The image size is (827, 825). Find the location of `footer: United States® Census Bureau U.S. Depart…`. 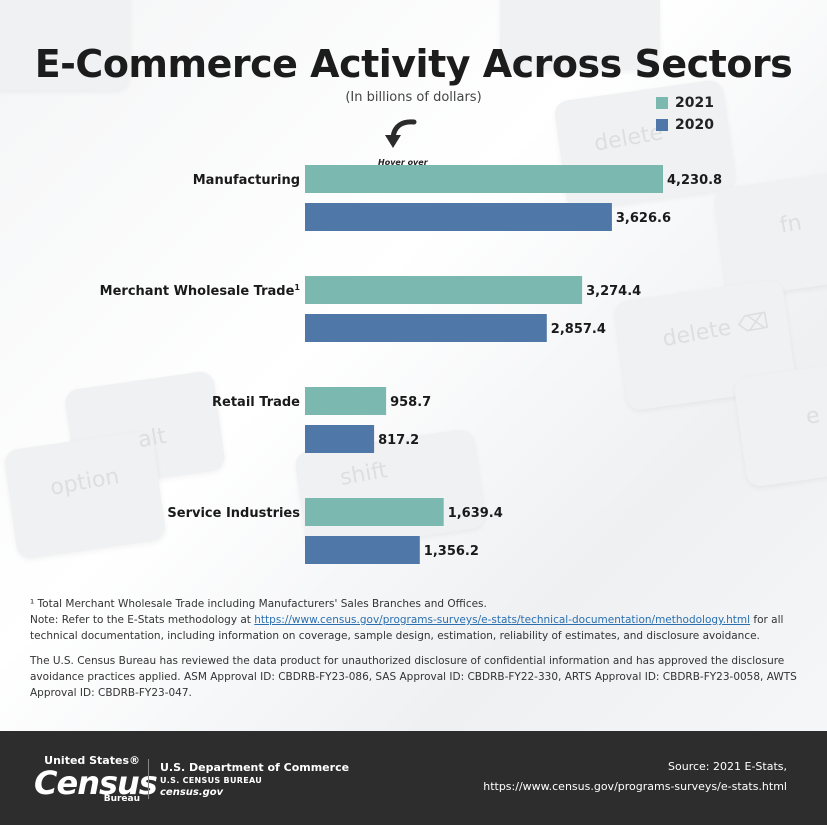

footer: United States® Census Bureau U.S. Depart… is located at coordinates (413, 778).